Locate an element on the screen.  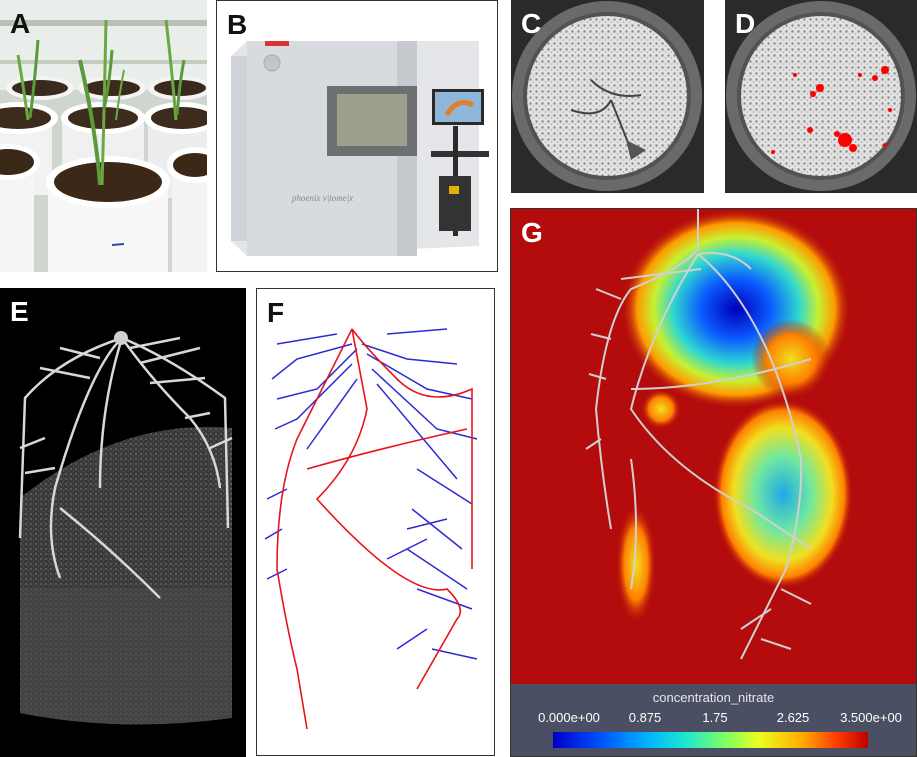
panel-c-ct-slice: C is located at coordinates (607, 96).